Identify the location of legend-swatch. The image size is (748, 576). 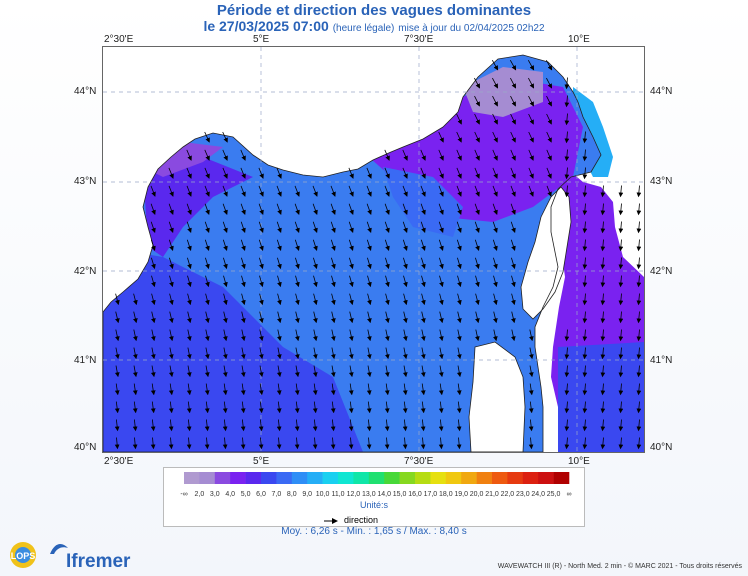
(561, 478).